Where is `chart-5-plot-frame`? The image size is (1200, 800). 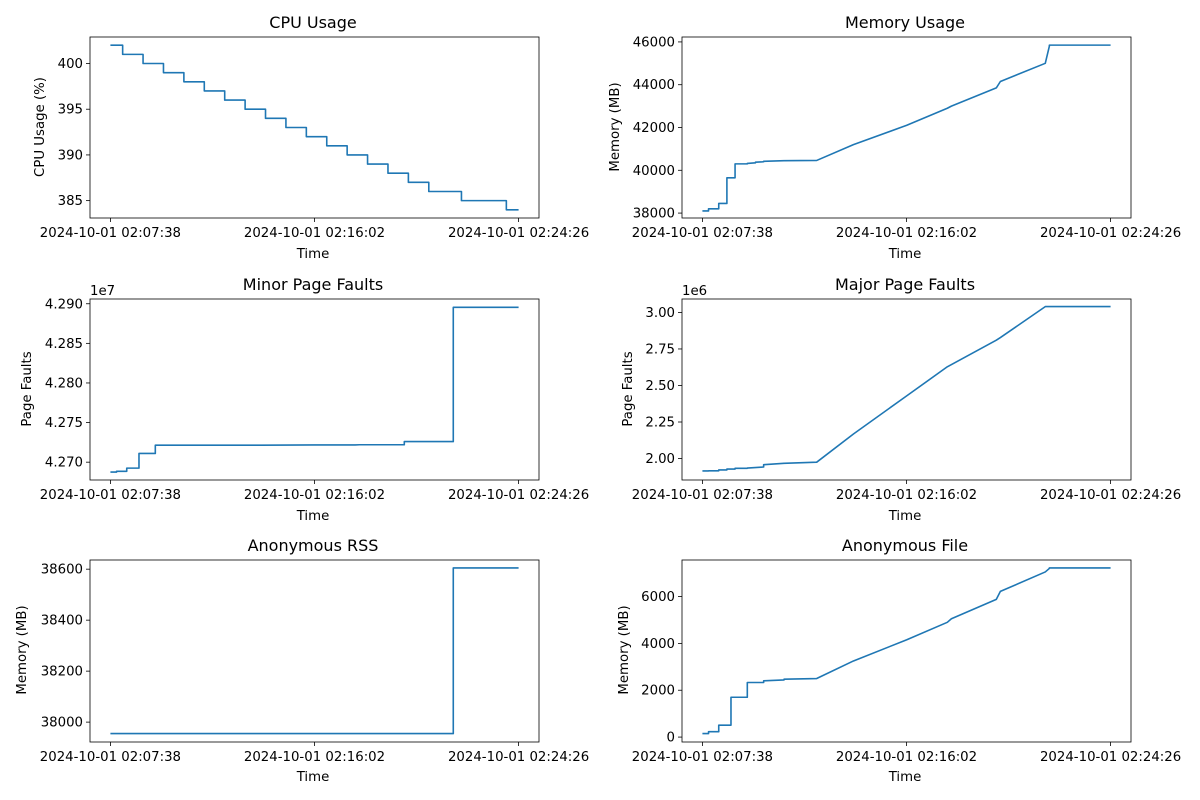 chart-5-plot-frame is located at coordinates (314, 651).